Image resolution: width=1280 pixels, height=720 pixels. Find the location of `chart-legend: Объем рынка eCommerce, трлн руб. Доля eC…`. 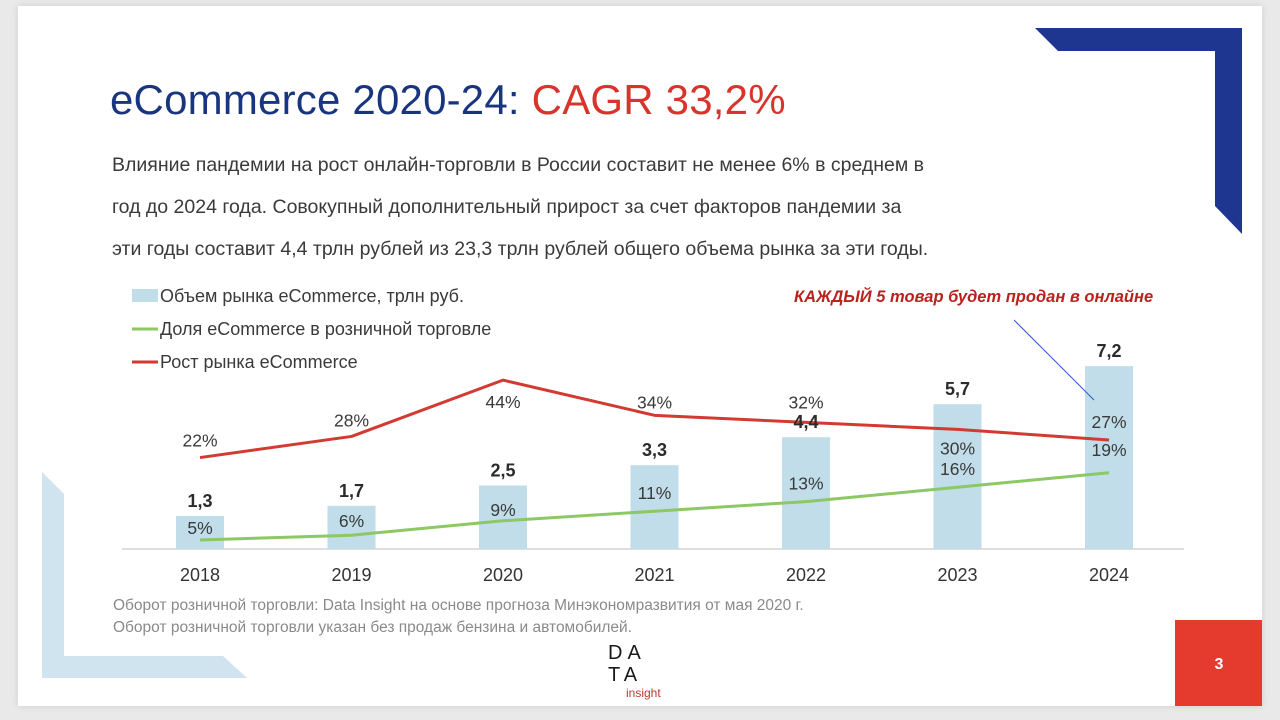

chart-legend: Объем рынка eCommerce, трлн руб. Доля eC… is located at coordinates (311, 329).